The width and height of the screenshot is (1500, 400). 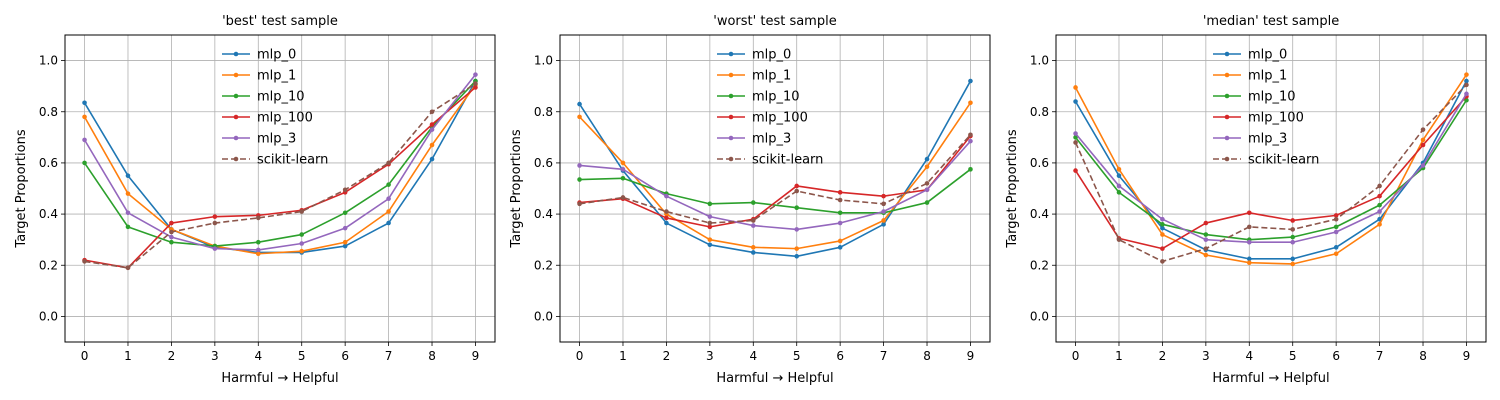 What do you see at coordinates (774, 378) in the screenshot?
I see `x-axis-label: Harmful → Helpful` at bounding box center [774, 378].